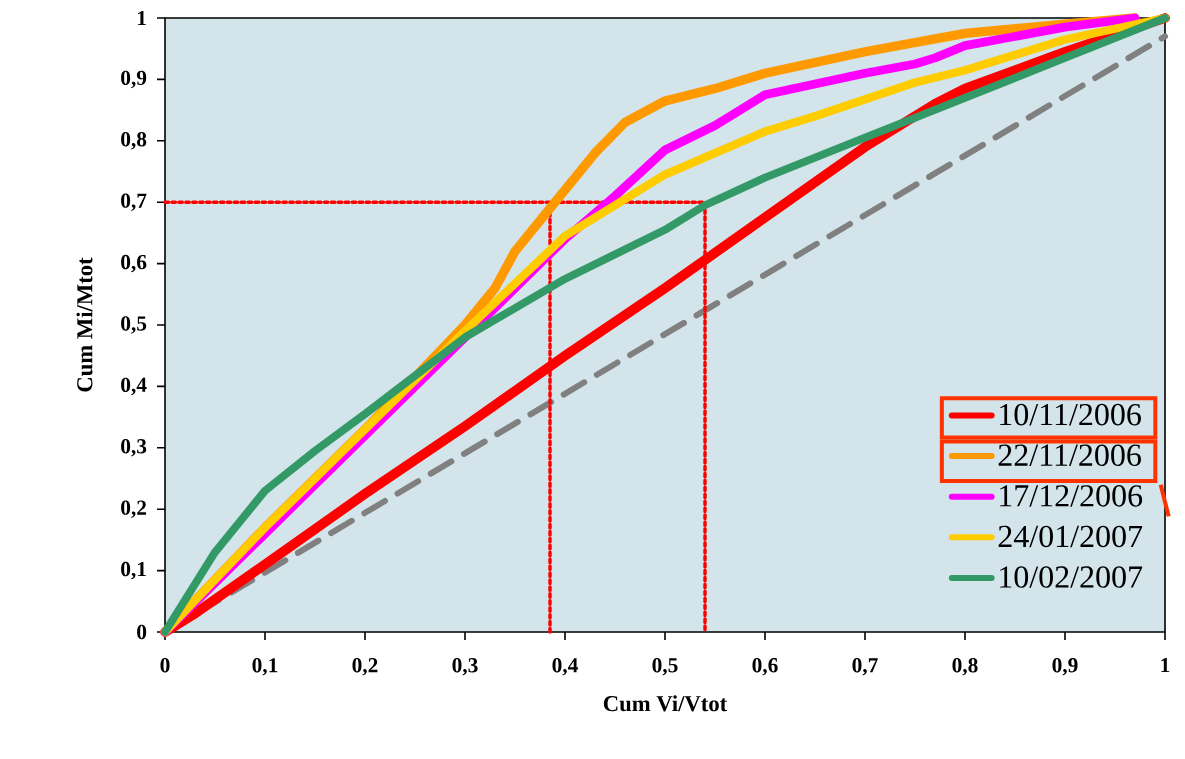 The height and width of the screenshot is (759, 1185). Describe the element at coordinates (265, 667) in the screenshot. I see `x-tick-label: 0,1` at that location.